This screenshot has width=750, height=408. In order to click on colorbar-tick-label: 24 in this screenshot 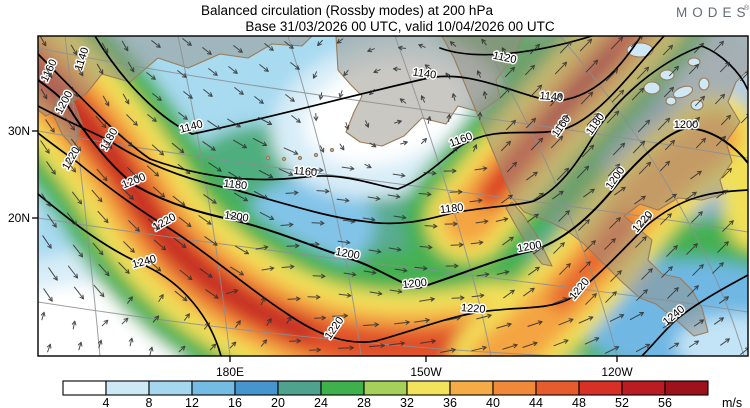, I will do `click(321, 402)`.